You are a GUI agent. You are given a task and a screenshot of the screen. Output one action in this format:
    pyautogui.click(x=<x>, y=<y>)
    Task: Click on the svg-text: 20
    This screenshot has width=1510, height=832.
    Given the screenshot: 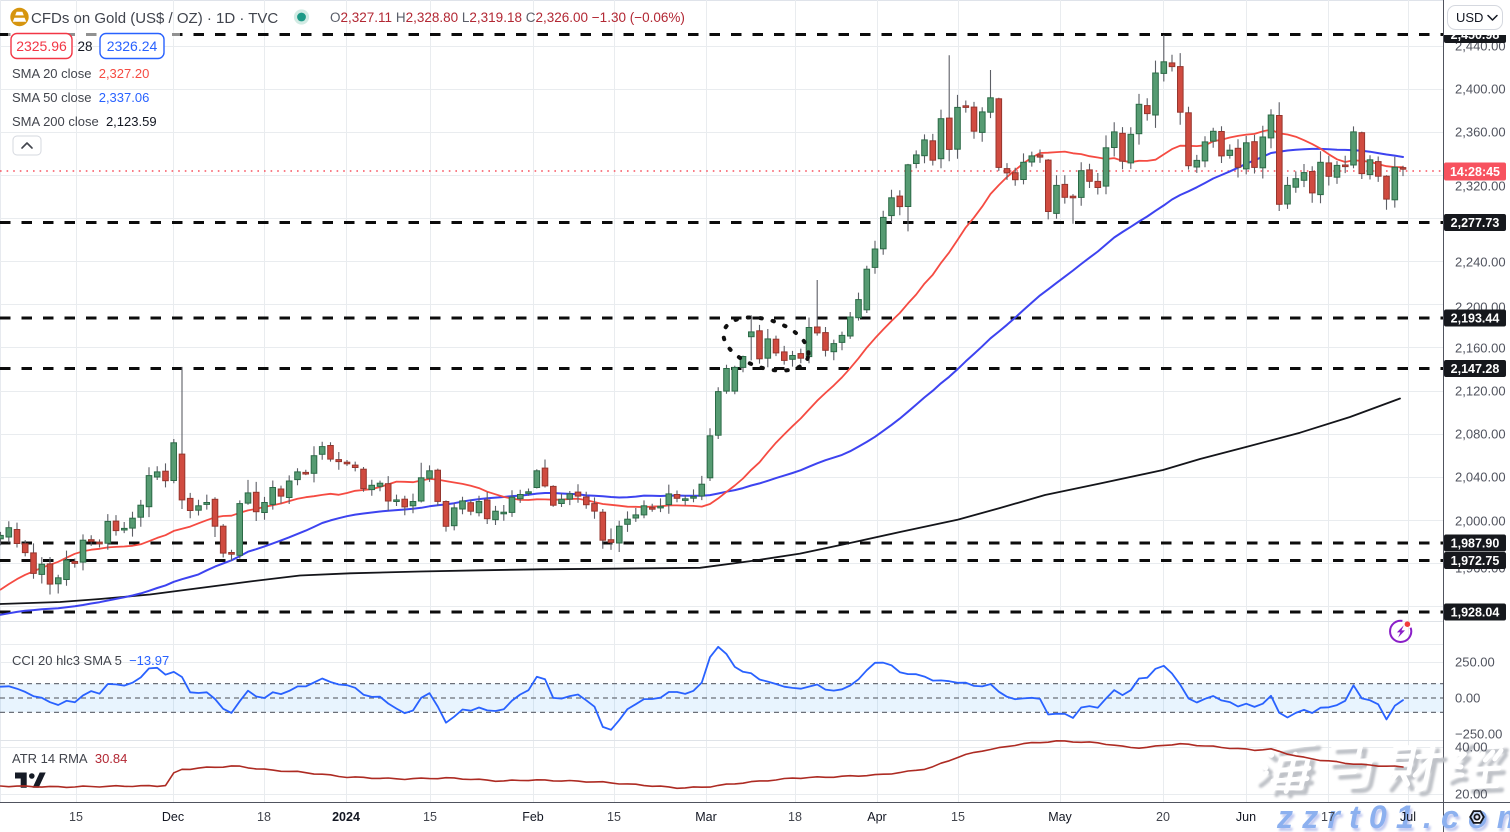 What is the action you would take?
    pyautogui.click(x=1163, y=817)
    